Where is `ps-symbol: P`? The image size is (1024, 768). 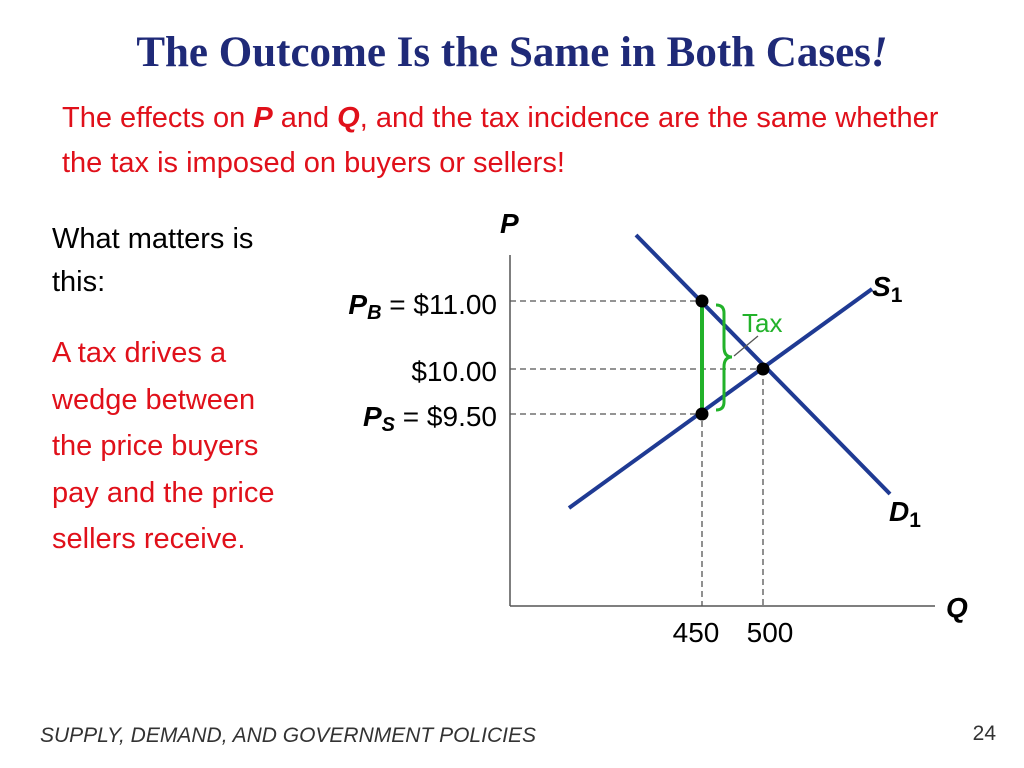 ps-symbol: P is located at coordinates (372, 416).